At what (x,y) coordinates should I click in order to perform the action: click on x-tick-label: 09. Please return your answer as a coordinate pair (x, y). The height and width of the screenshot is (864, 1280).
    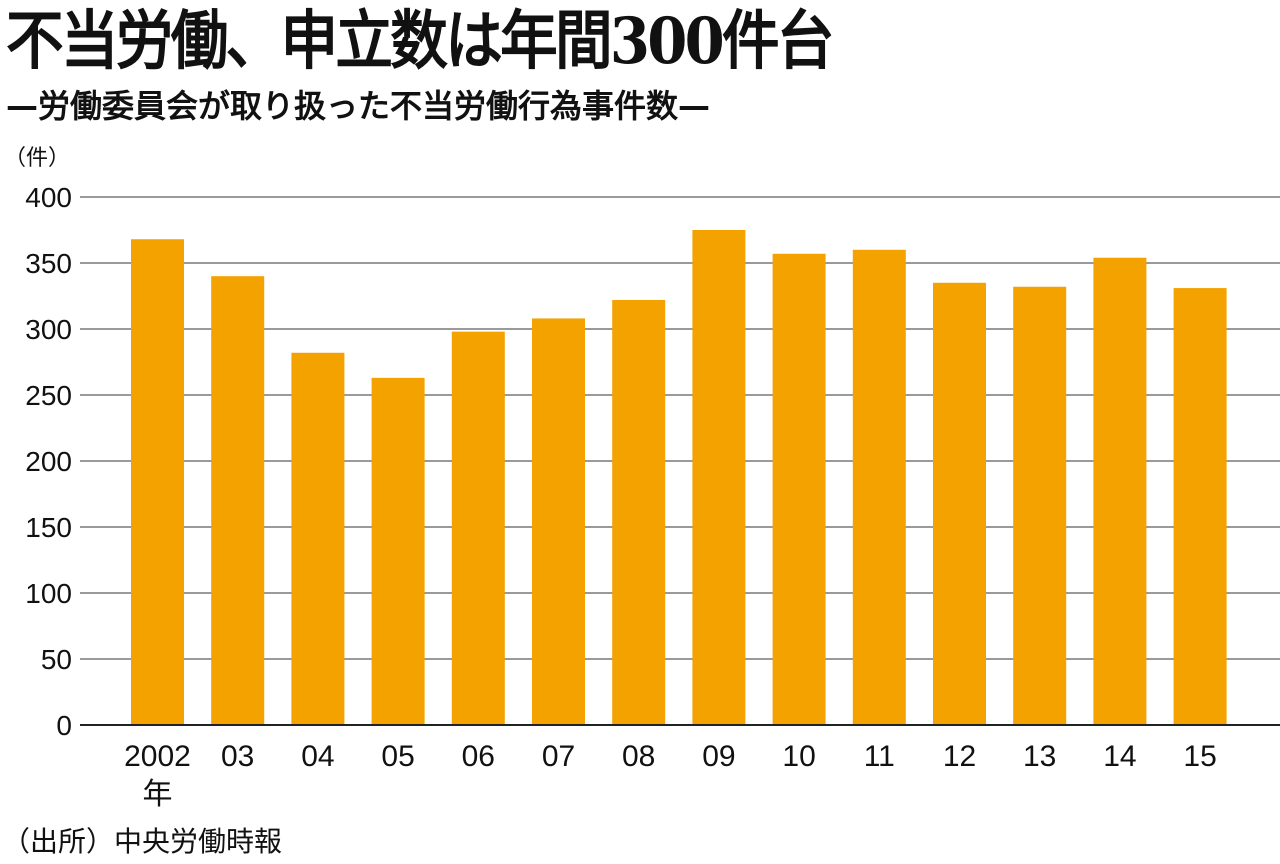
    Looking at the image, I should click on (718, 756).